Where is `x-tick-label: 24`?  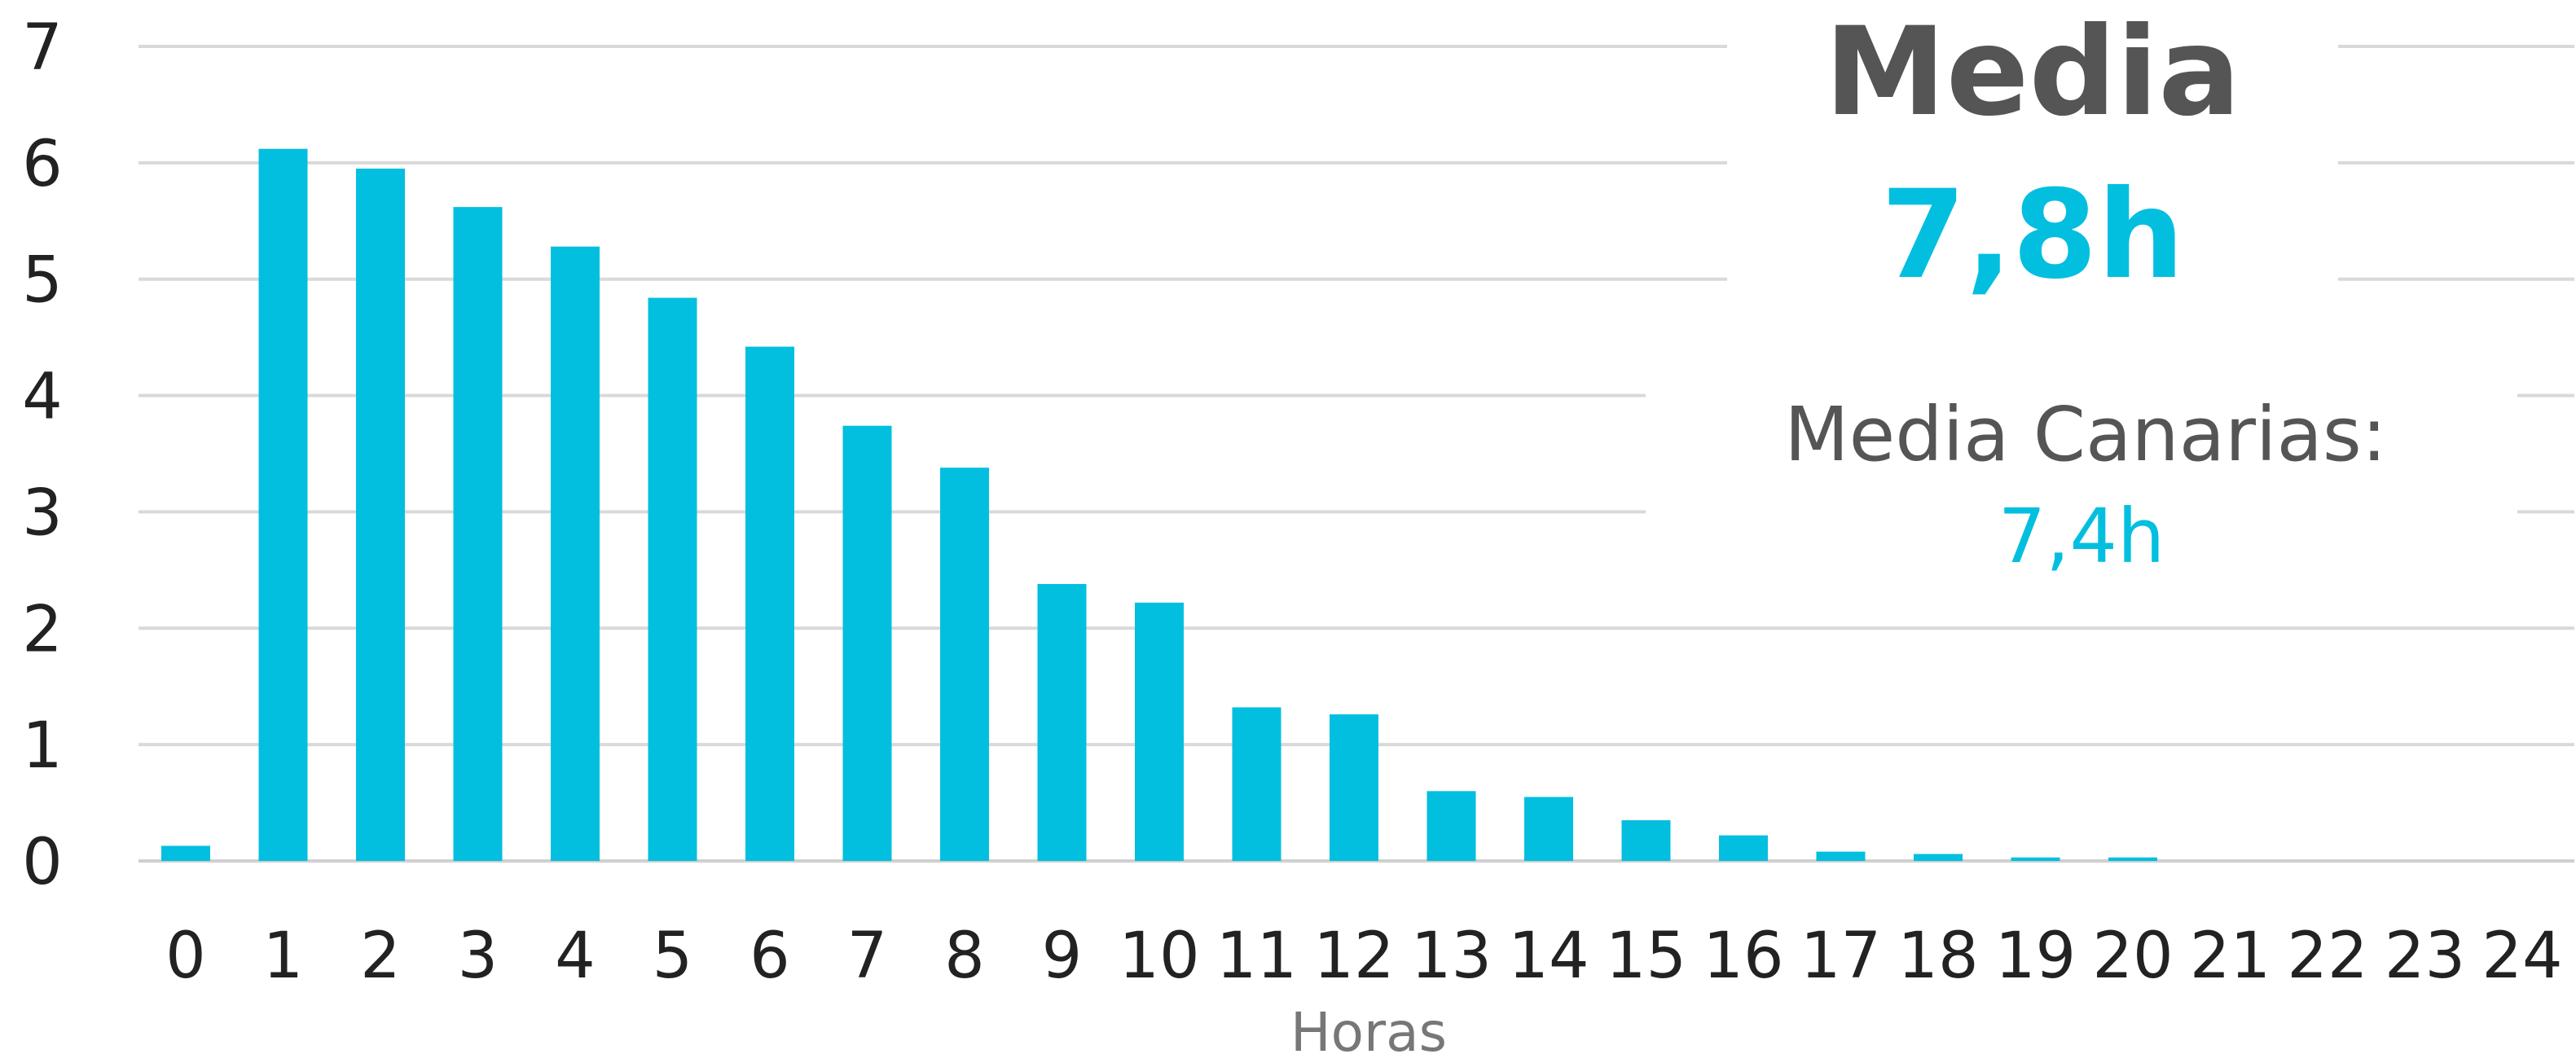 x-tick-label: 24 is located at coordinates (2521, 956).